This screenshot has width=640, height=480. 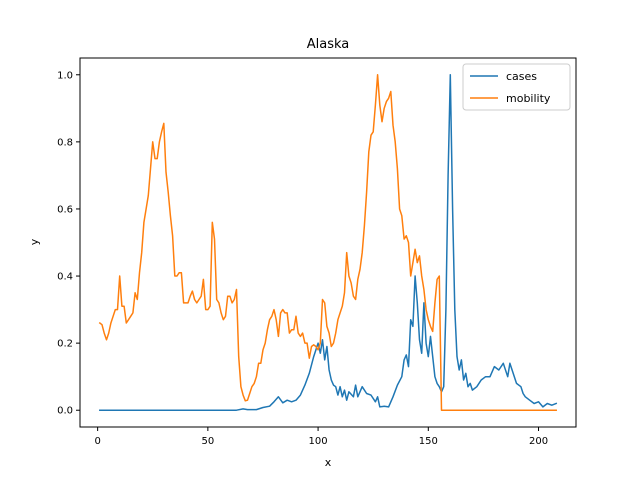 What do you see at coordinates (65, 75) in the screenshot?
I see `y-tick-label: 1.0` at bounding box center [65, 75].